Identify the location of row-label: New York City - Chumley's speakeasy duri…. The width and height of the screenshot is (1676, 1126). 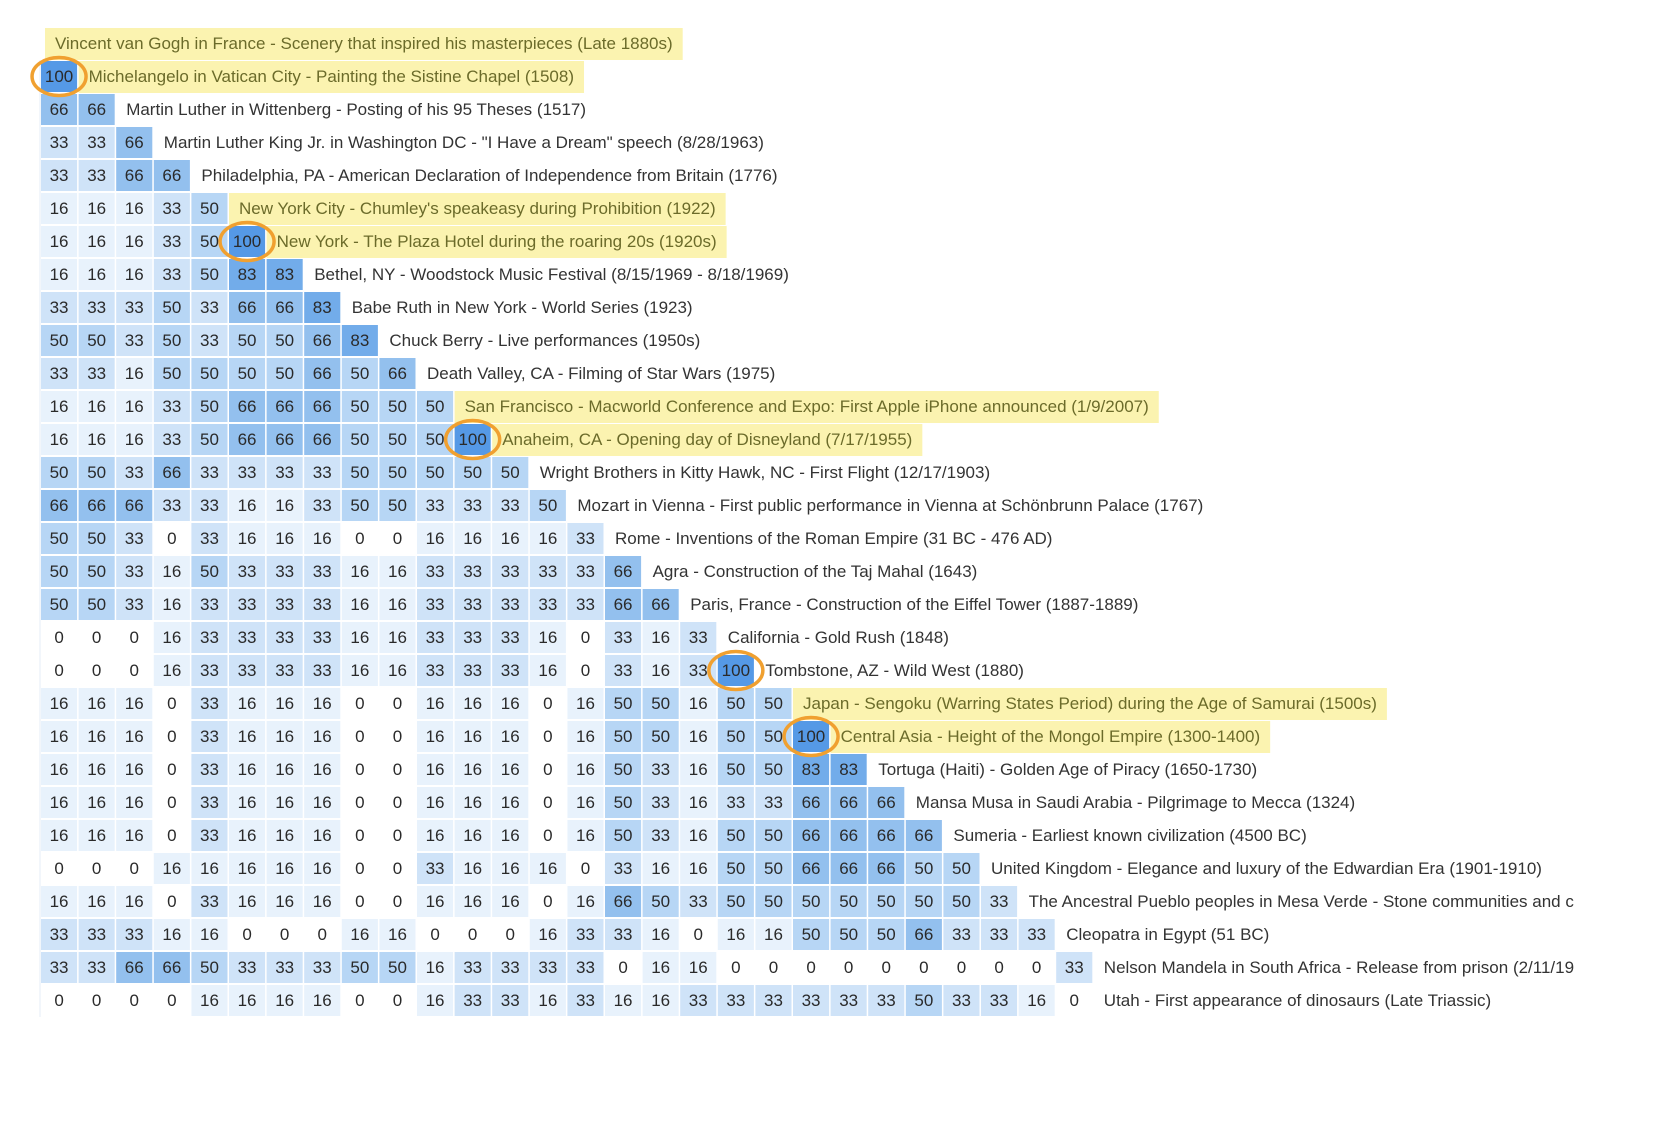
(477, 208).